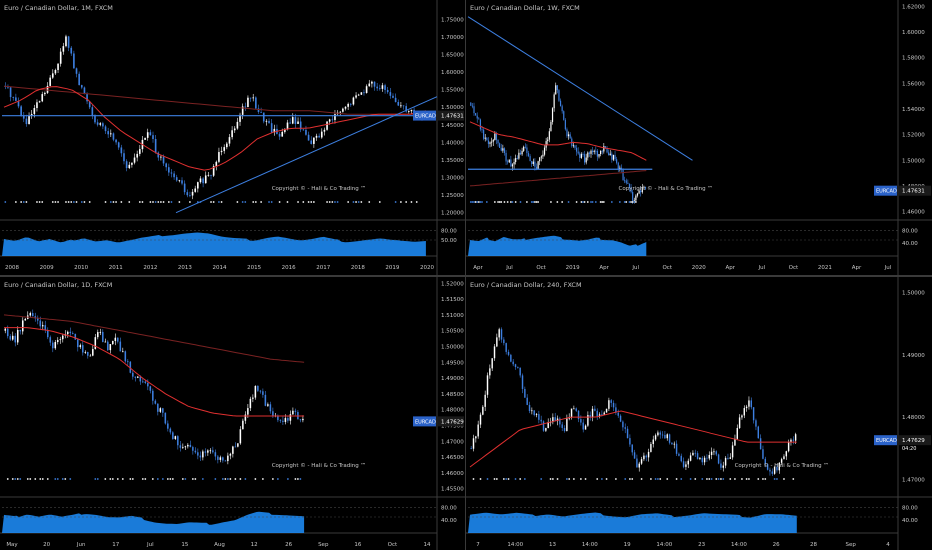 This screenshot has height=550, width=932. Describe the element at coordinates (214, 100) in the screenshot. I see `moving-average-long-line` at that location.